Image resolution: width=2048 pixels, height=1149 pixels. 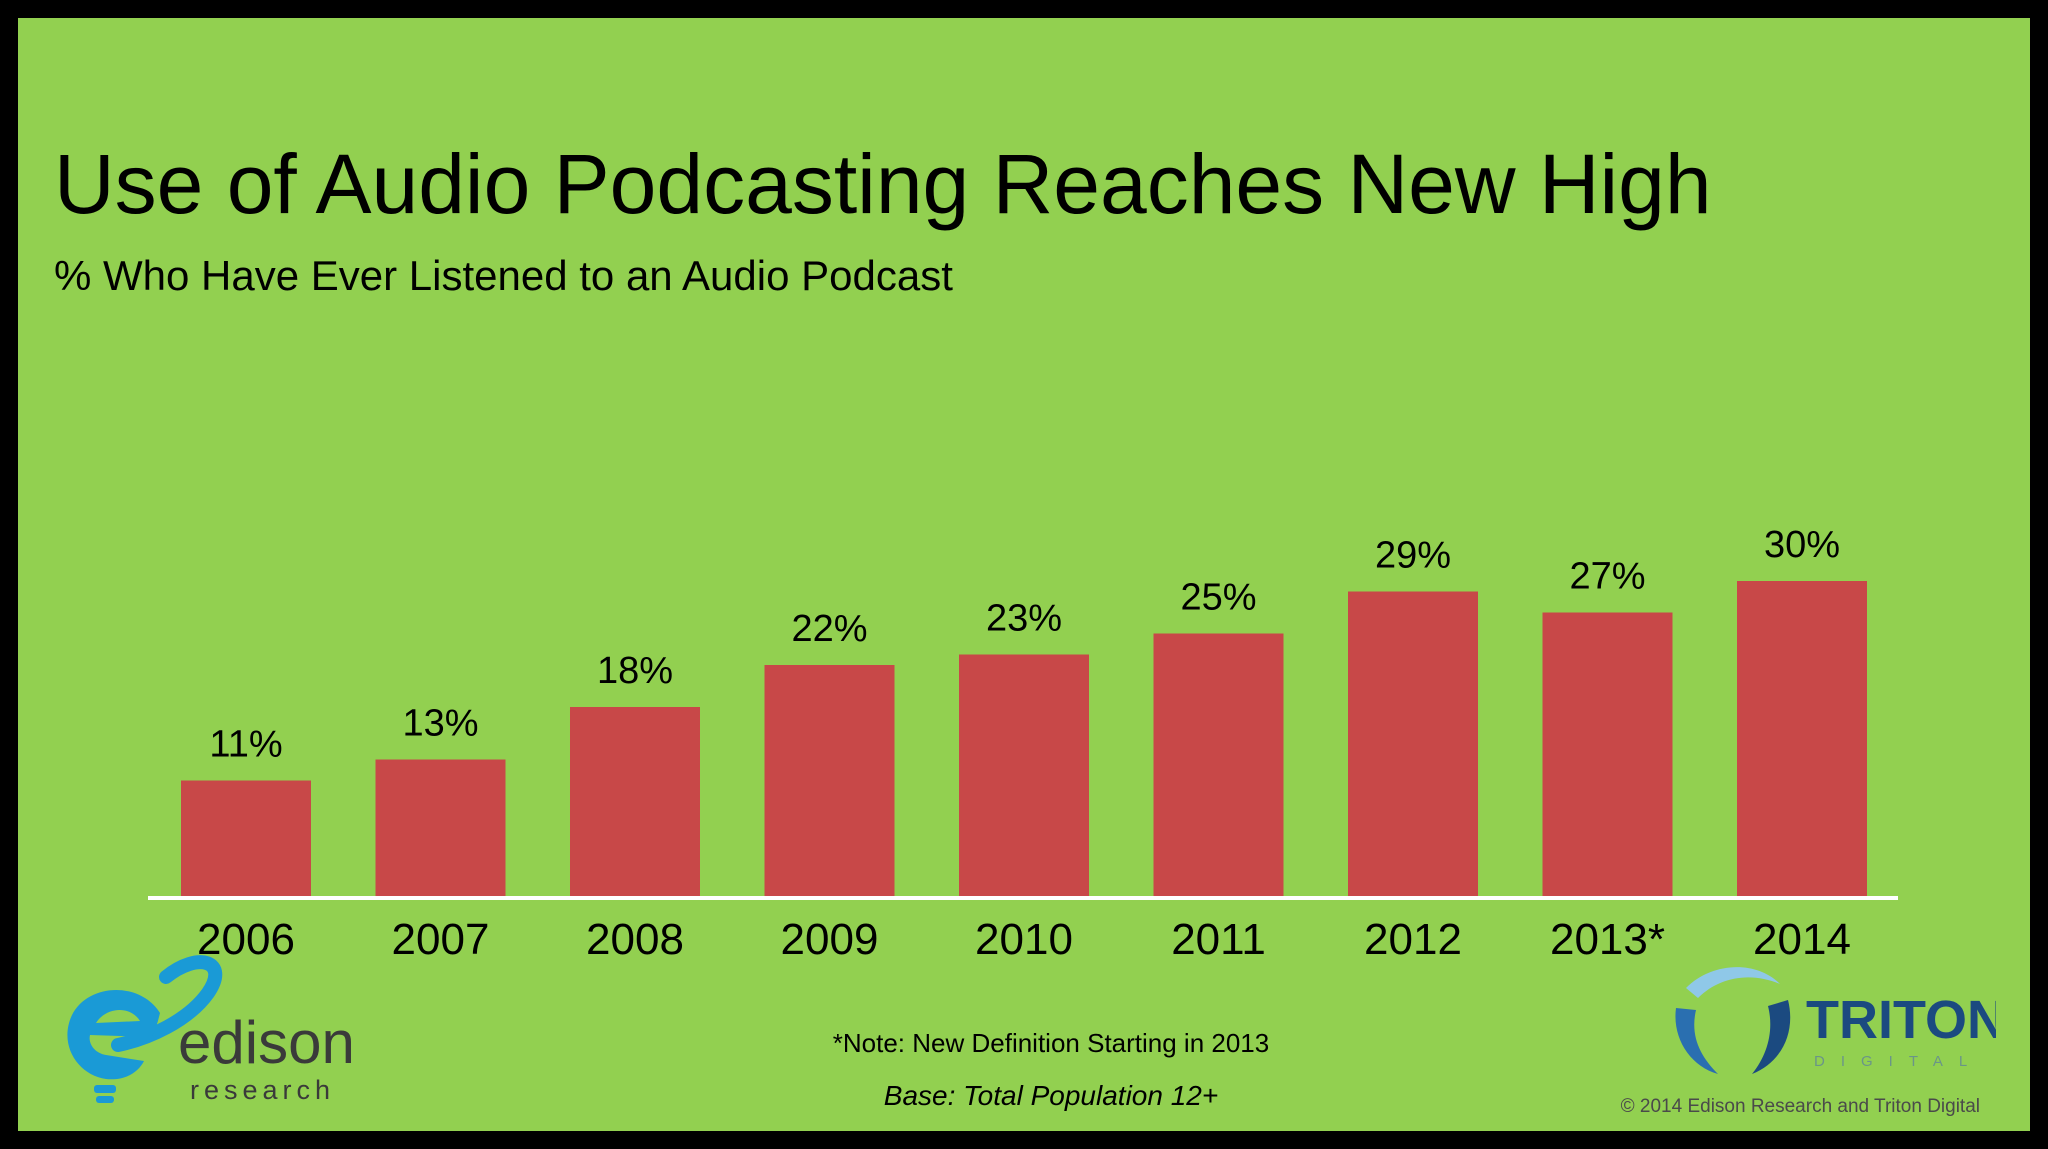 What do you see at coordinates (1024, 775) in the screenshot?
I see `bar-2010` at bounding box center [1024, 775].